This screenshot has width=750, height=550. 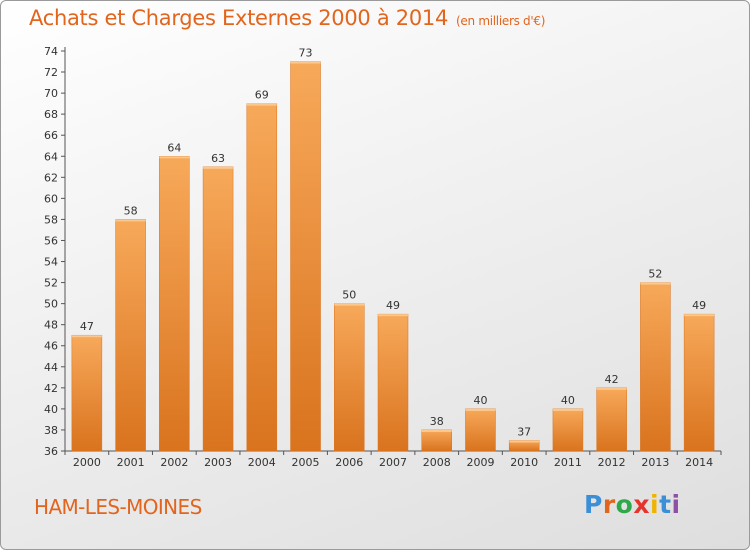 What do you see at coordinates (51, 72) in the screenshot?
I see `y-tick-label: 72` at bounding box center [51, 72].